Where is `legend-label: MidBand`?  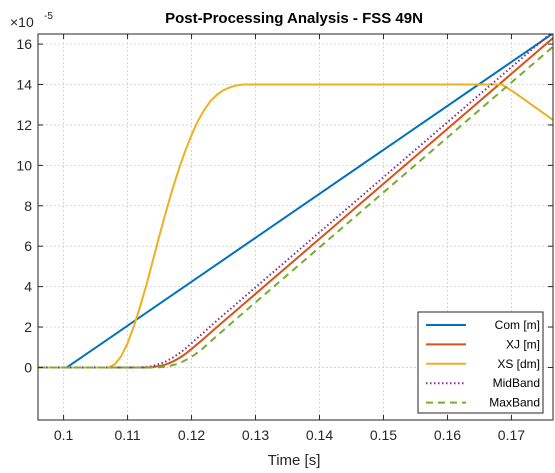
legend-label: MidBand is located at coordinates (516, 383).